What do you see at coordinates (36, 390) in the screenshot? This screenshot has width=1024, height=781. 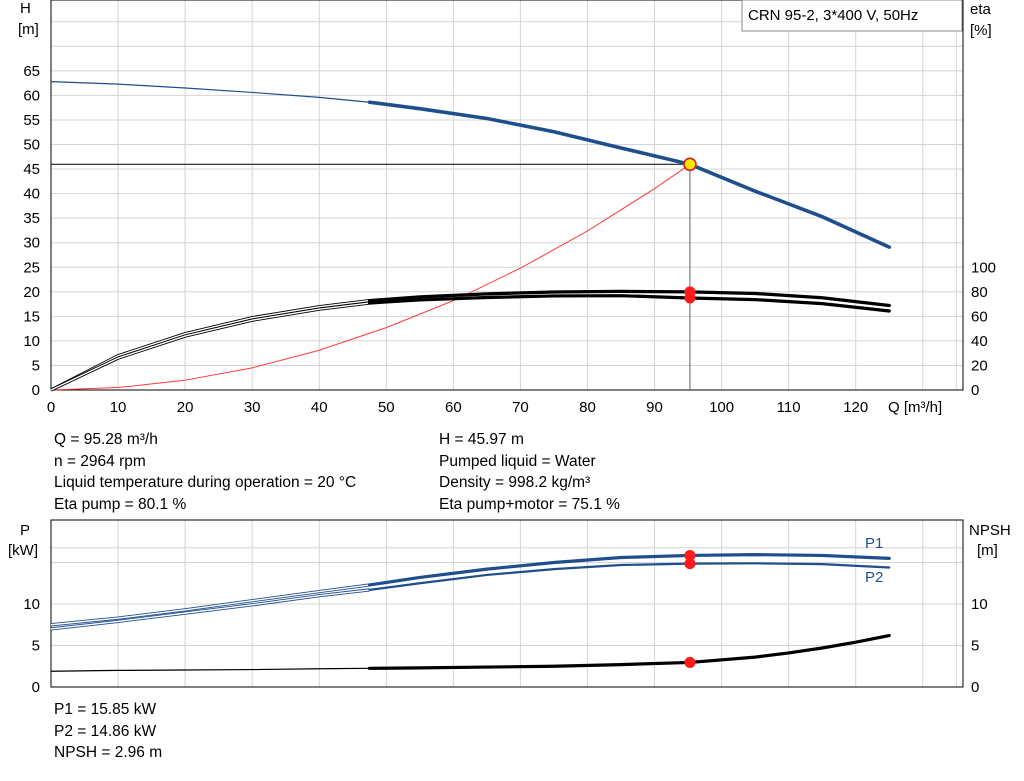 I see `tick-label-h-0: 0` at bounding box center [36, 390].